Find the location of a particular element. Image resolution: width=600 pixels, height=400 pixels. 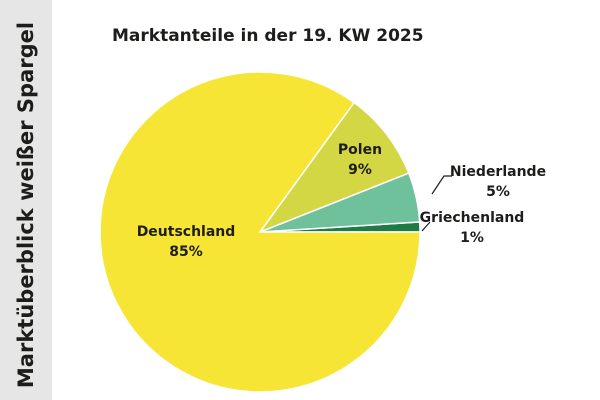

slice-value-polen: 9% is located at coordinates (360, 170).